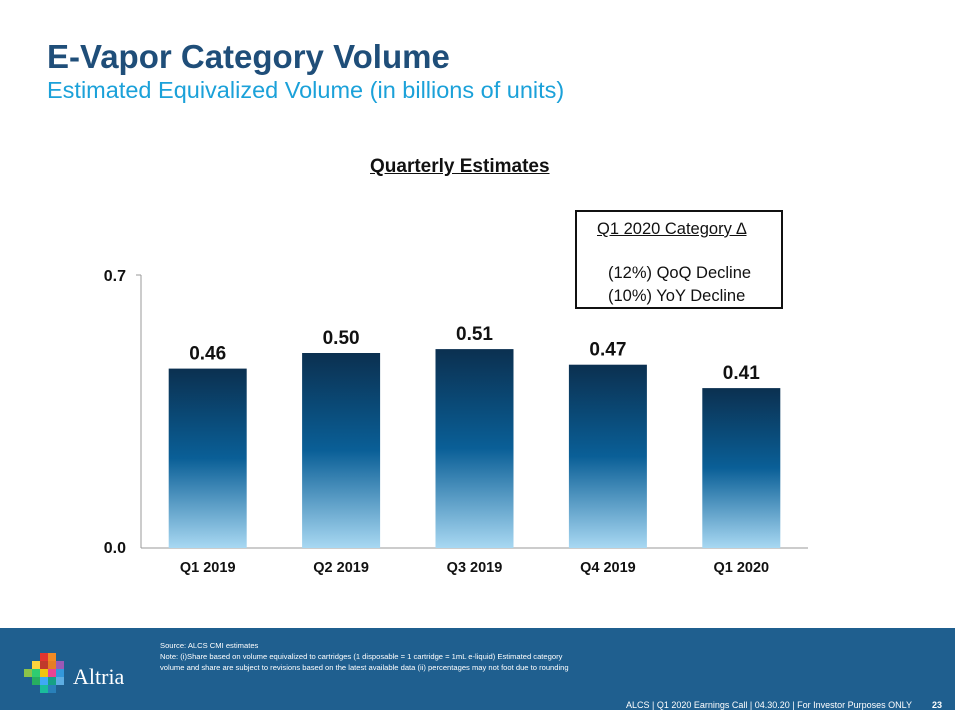 The width and height of the screenshot is (955, 710). I want to click on data-label: 0.50, so click(341, 338).